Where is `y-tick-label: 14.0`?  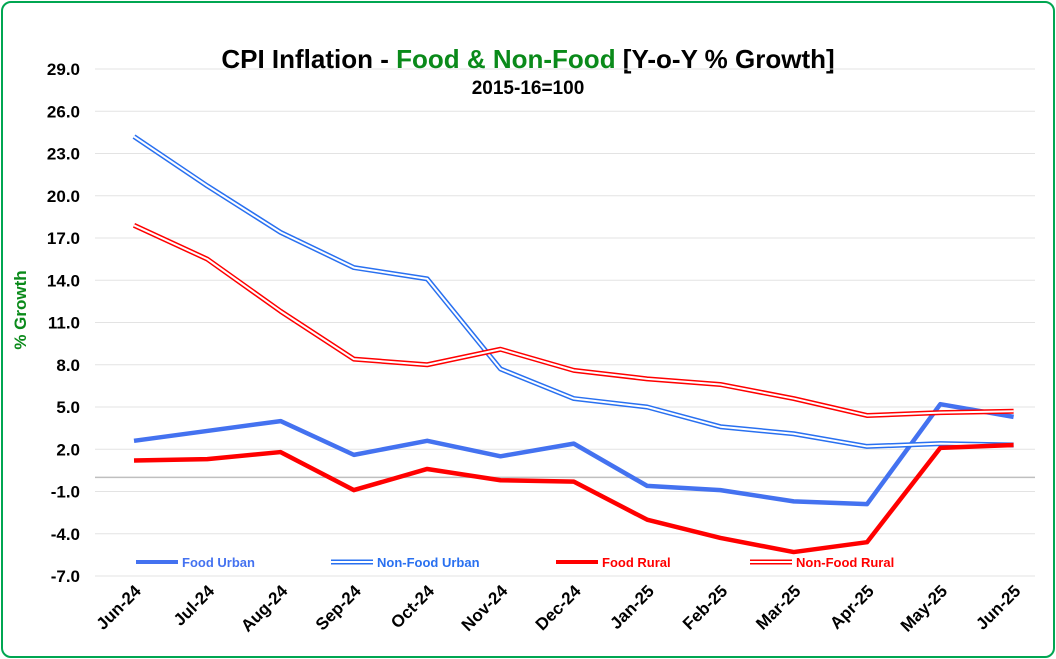 y-tick-label: 14.0 is located at coordinates (63, 280).